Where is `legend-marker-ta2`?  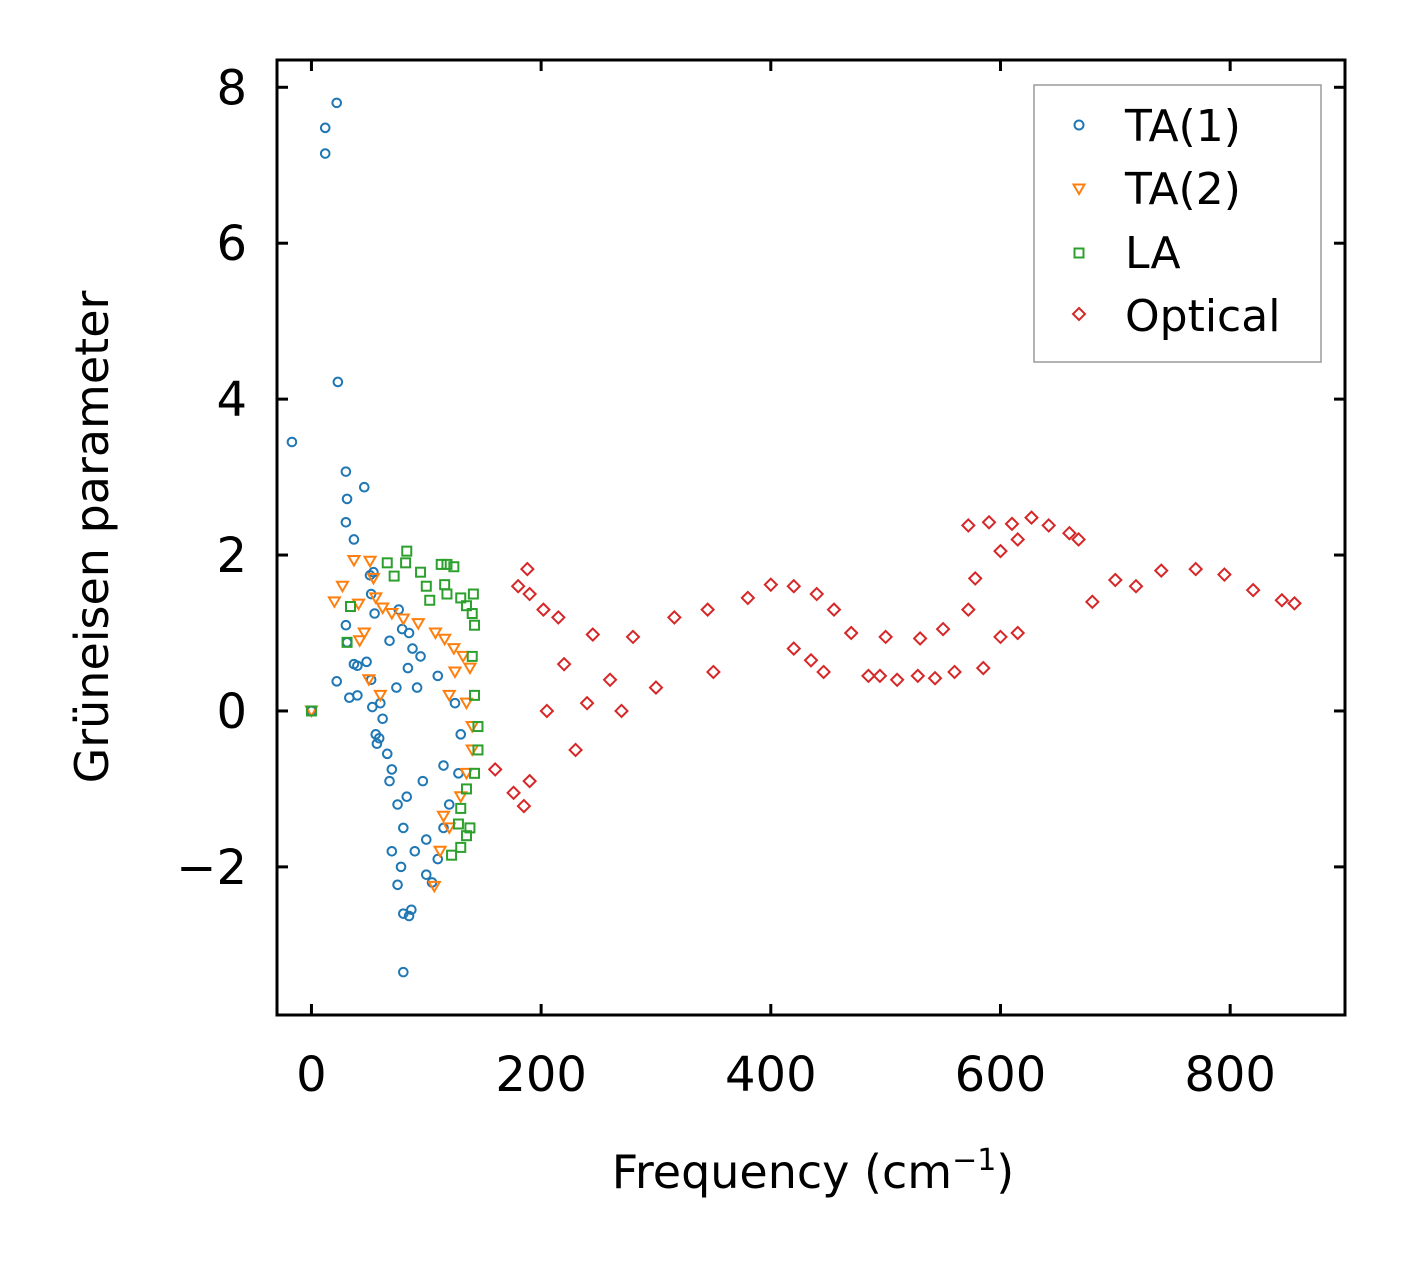 legend-marker-ta2 is located at coordinates (1079, 189).